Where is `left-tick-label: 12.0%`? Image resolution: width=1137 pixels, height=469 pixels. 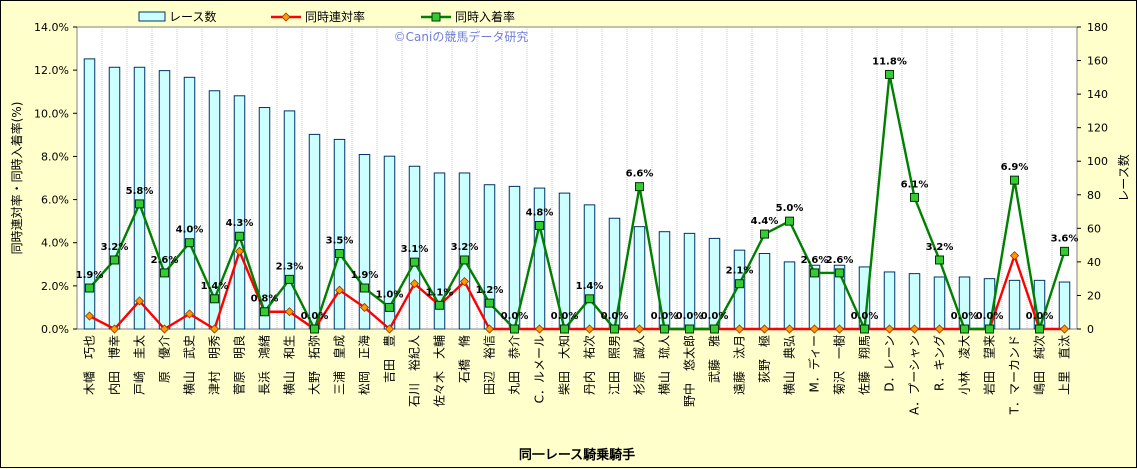
left-tick-label: 12.0% is located at coordinates (51, 70).